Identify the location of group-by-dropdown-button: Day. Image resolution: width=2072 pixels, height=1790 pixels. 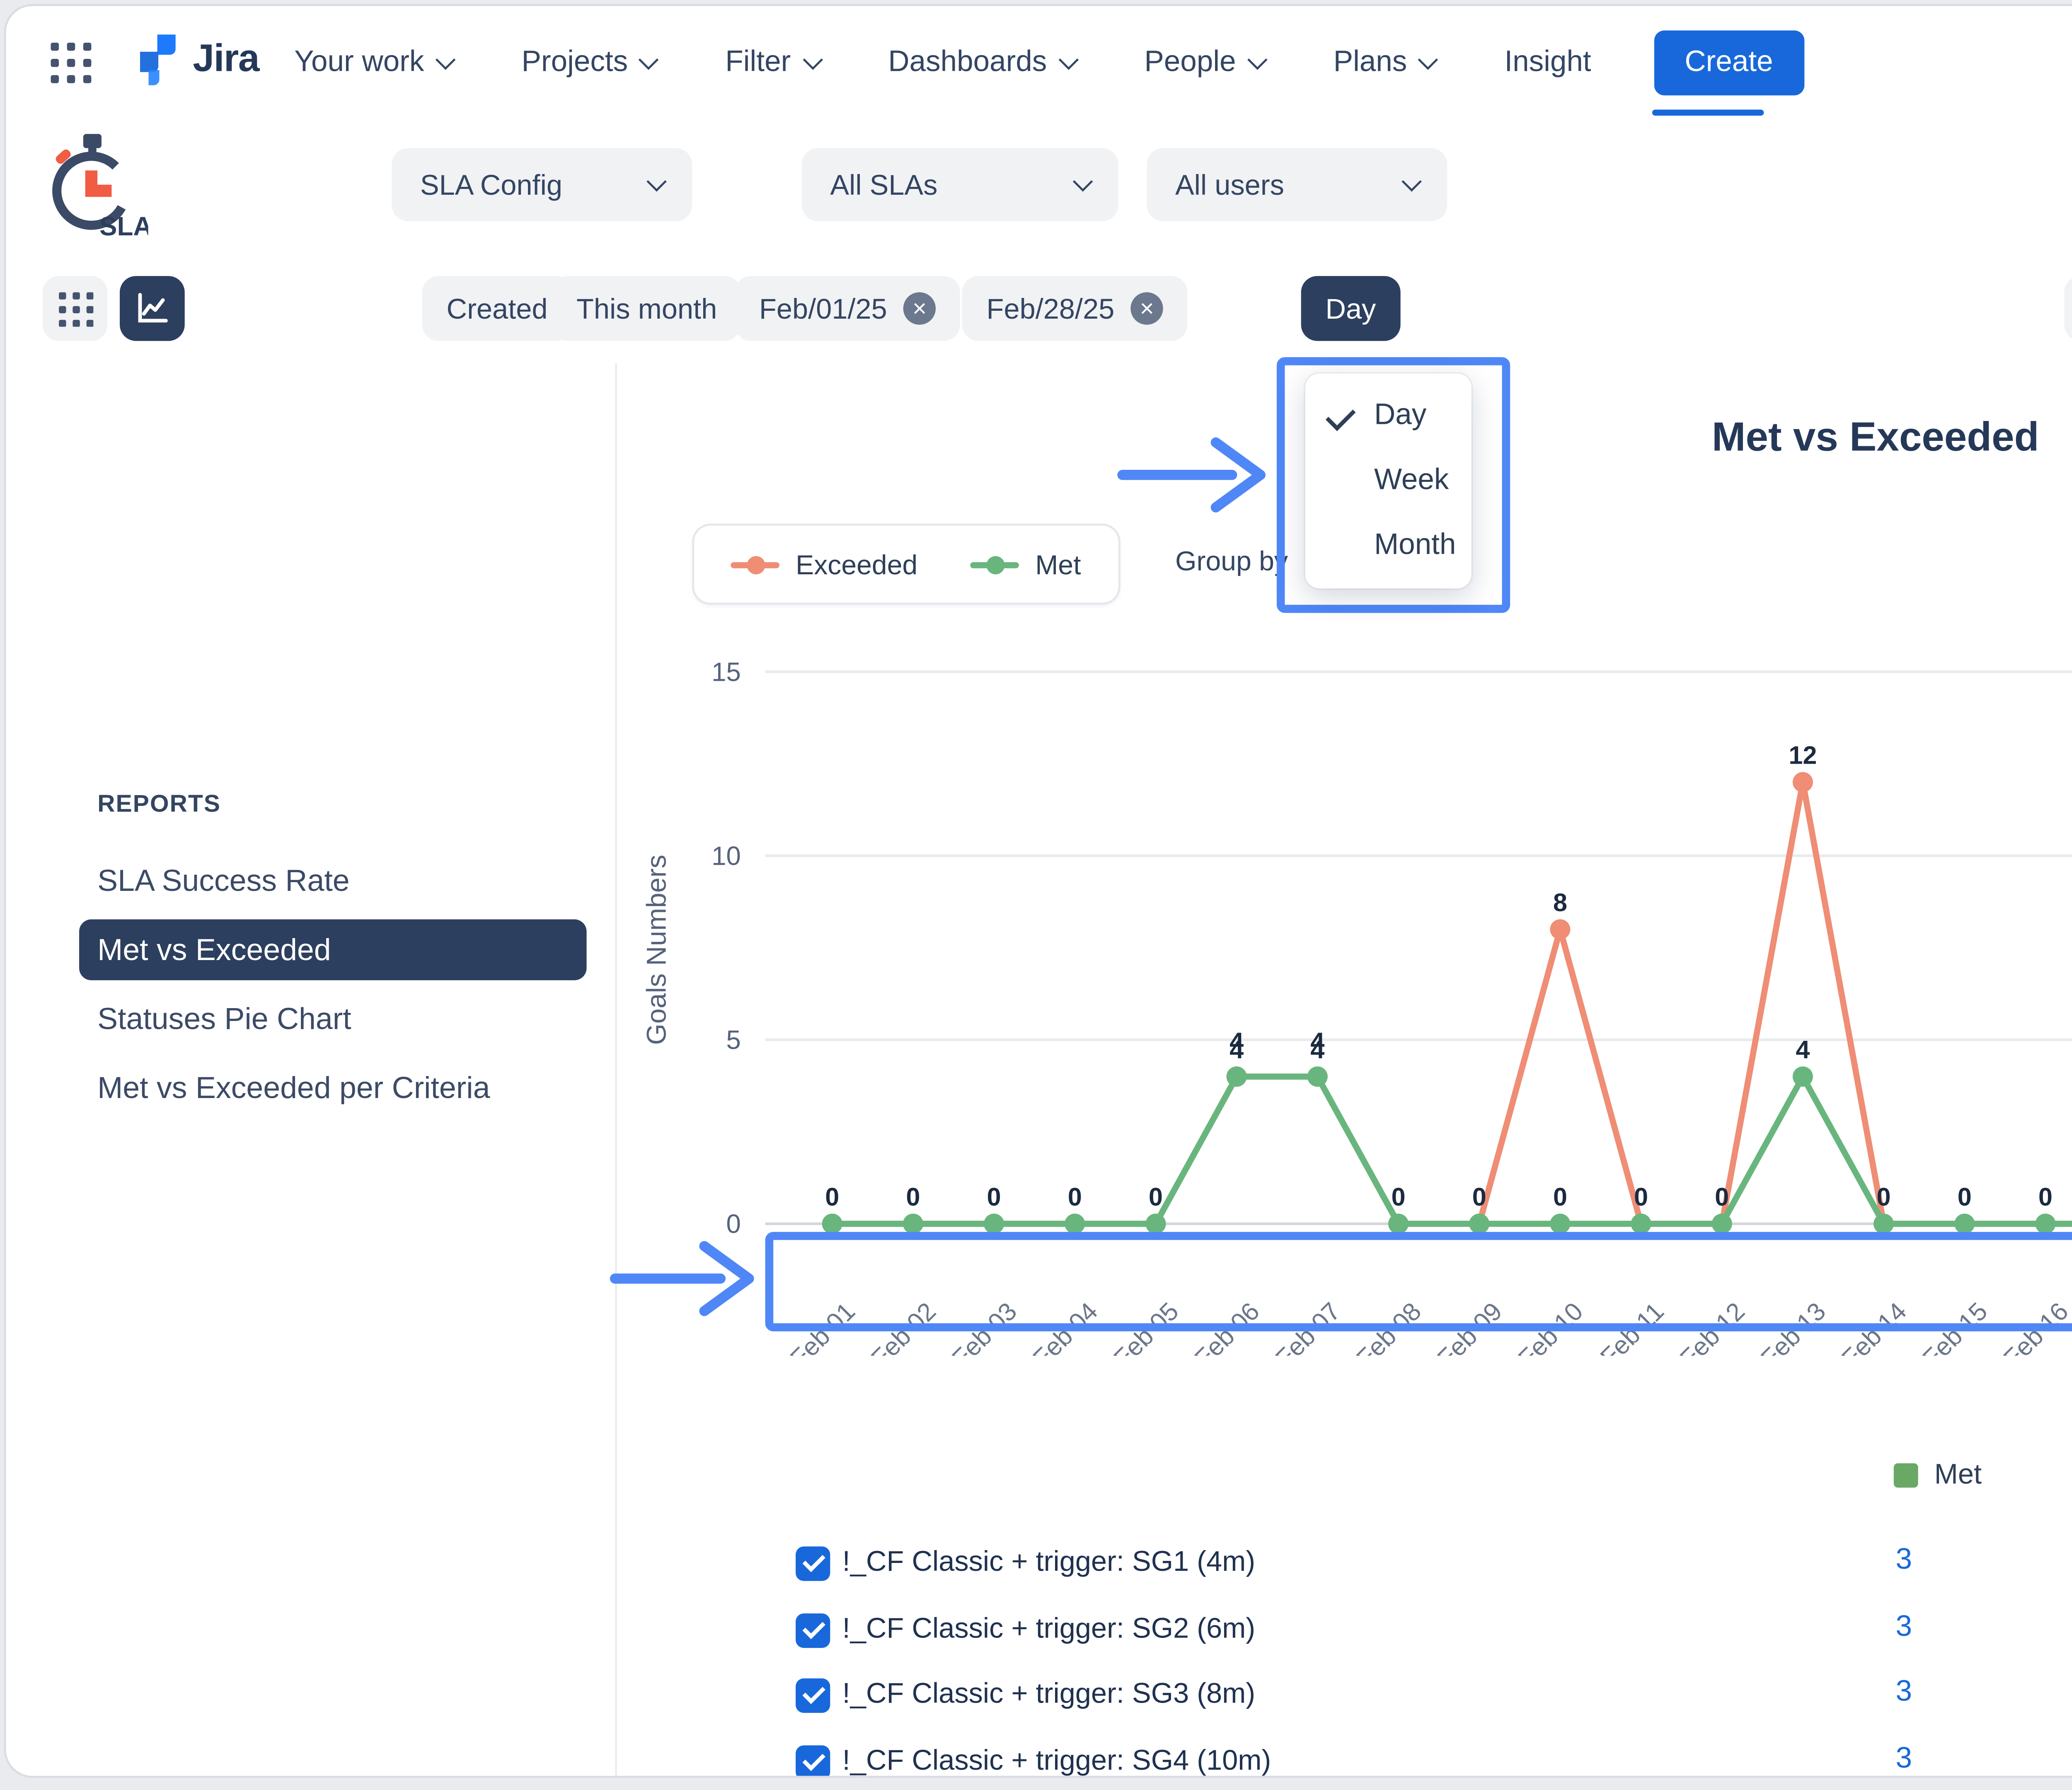
(1351, 309).